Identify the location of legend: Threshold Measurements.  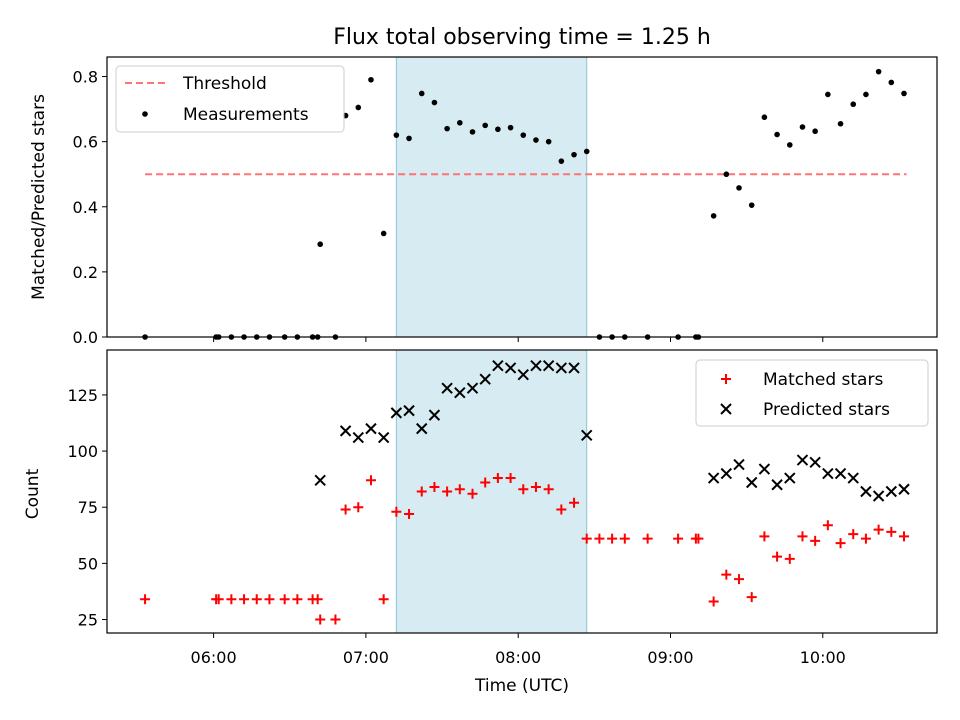
(230, 99).